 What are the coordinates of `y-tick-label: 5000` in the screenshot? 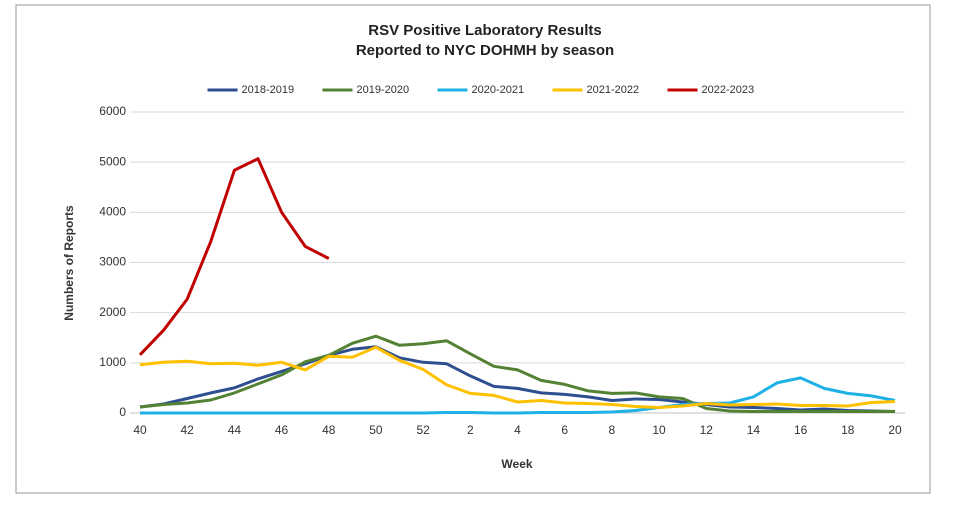 It's located at (112, 161).